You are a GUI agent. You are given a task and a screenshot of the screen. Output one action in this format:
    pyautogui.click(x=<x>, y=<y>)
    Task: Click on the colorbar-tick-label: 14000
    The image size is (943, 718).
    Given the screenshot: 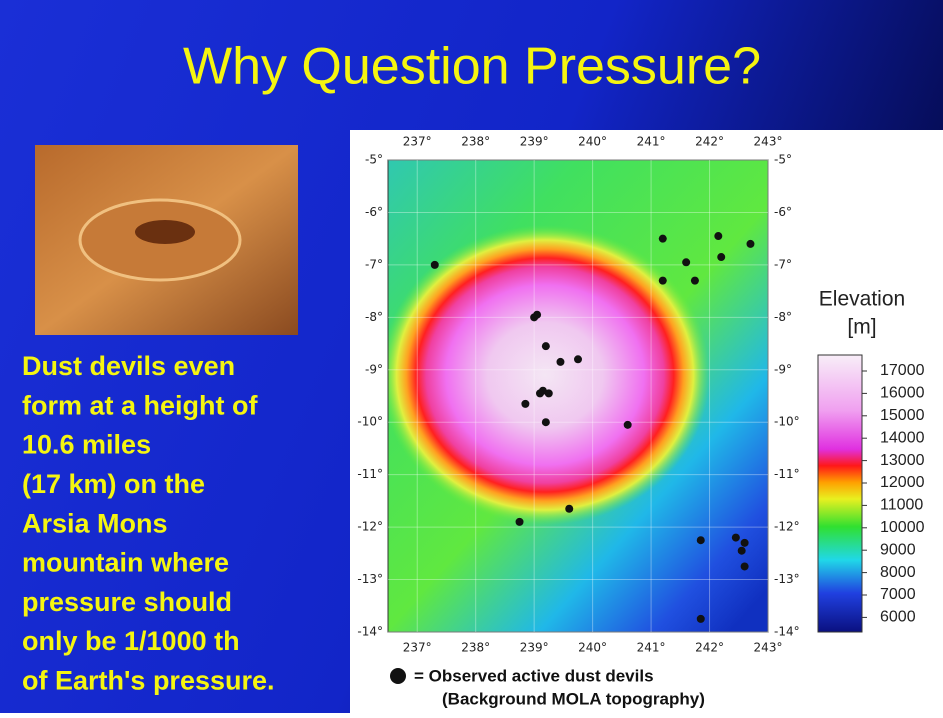 What is the action you would take?
    pyautogui.click(x=902, y=437)
    